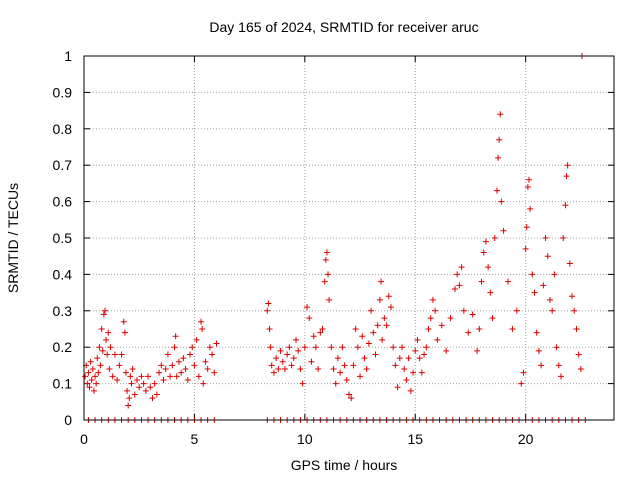 Image resolution: width=640 pixels, height=480 pixels. Describe the element at coordinates (63, 129) in the screenshot. I see `y-tick-label: 0.8` at that location.